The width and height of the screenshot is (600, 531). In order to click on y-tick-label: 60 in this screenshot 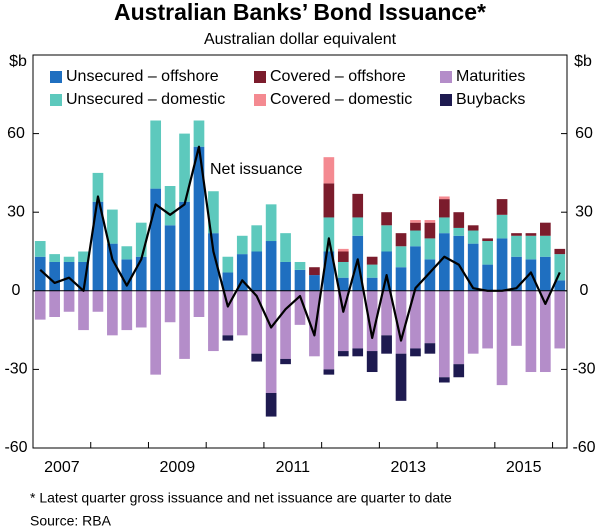, I will do `click(16, 133)`.